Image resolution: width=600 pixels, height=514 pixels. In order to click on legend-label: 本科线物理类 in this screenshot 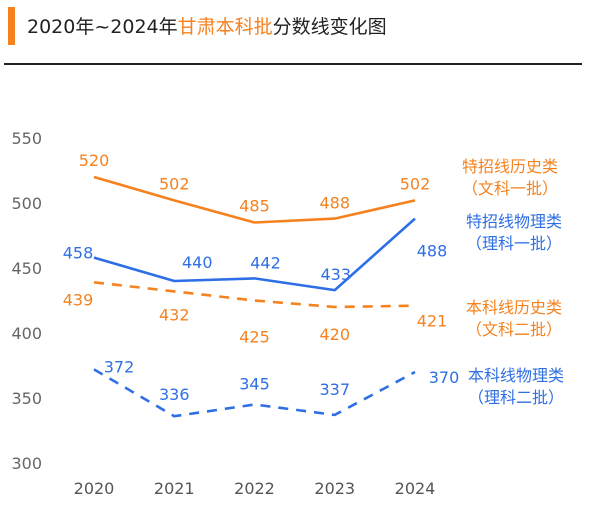, I will do `click(516, 375)`.